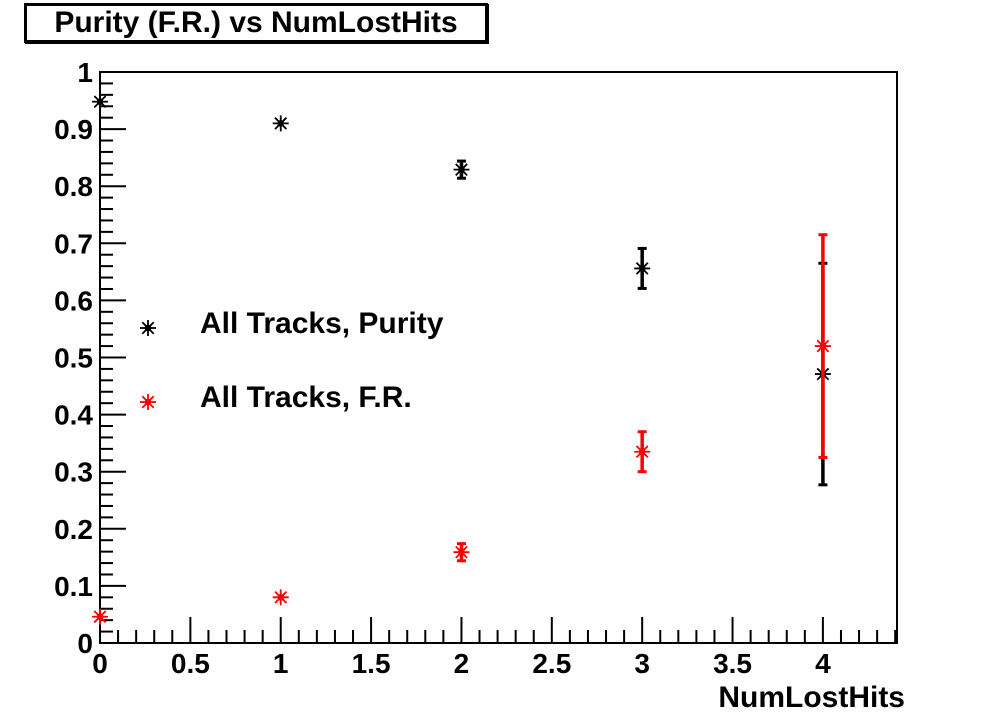 The height and width of the screenshot is (722, 996). What do you see at coordinates (73, 586) in the screenshot?
I see `y-tick-label: 0.1` at bounding box center [73, 586].